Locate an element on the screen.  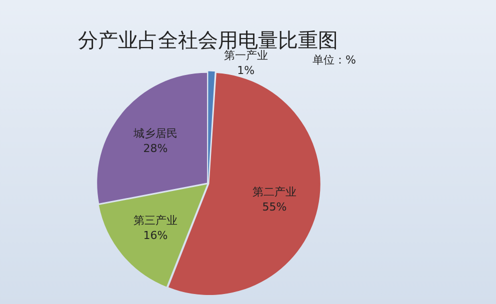
data-label: 1% is located at coordinates (246, 70).